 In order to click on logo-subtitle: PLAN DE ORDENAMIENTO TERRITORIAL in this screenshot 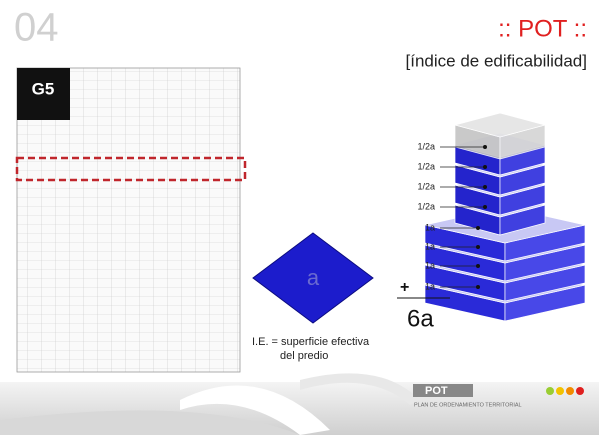, I will do `click(468, 405)`.